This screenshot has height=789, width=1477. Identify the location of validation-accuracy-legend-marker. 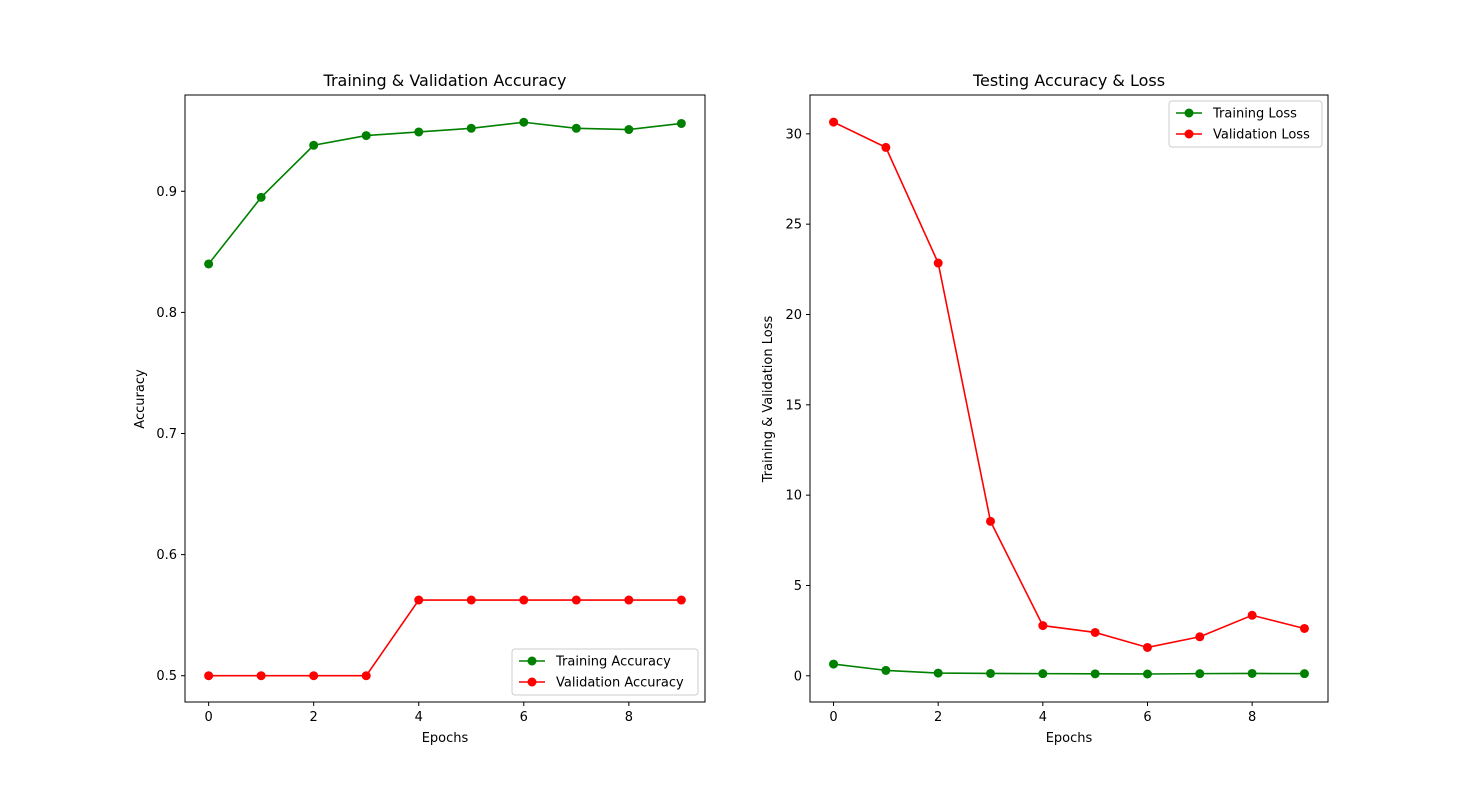
(532, 682).